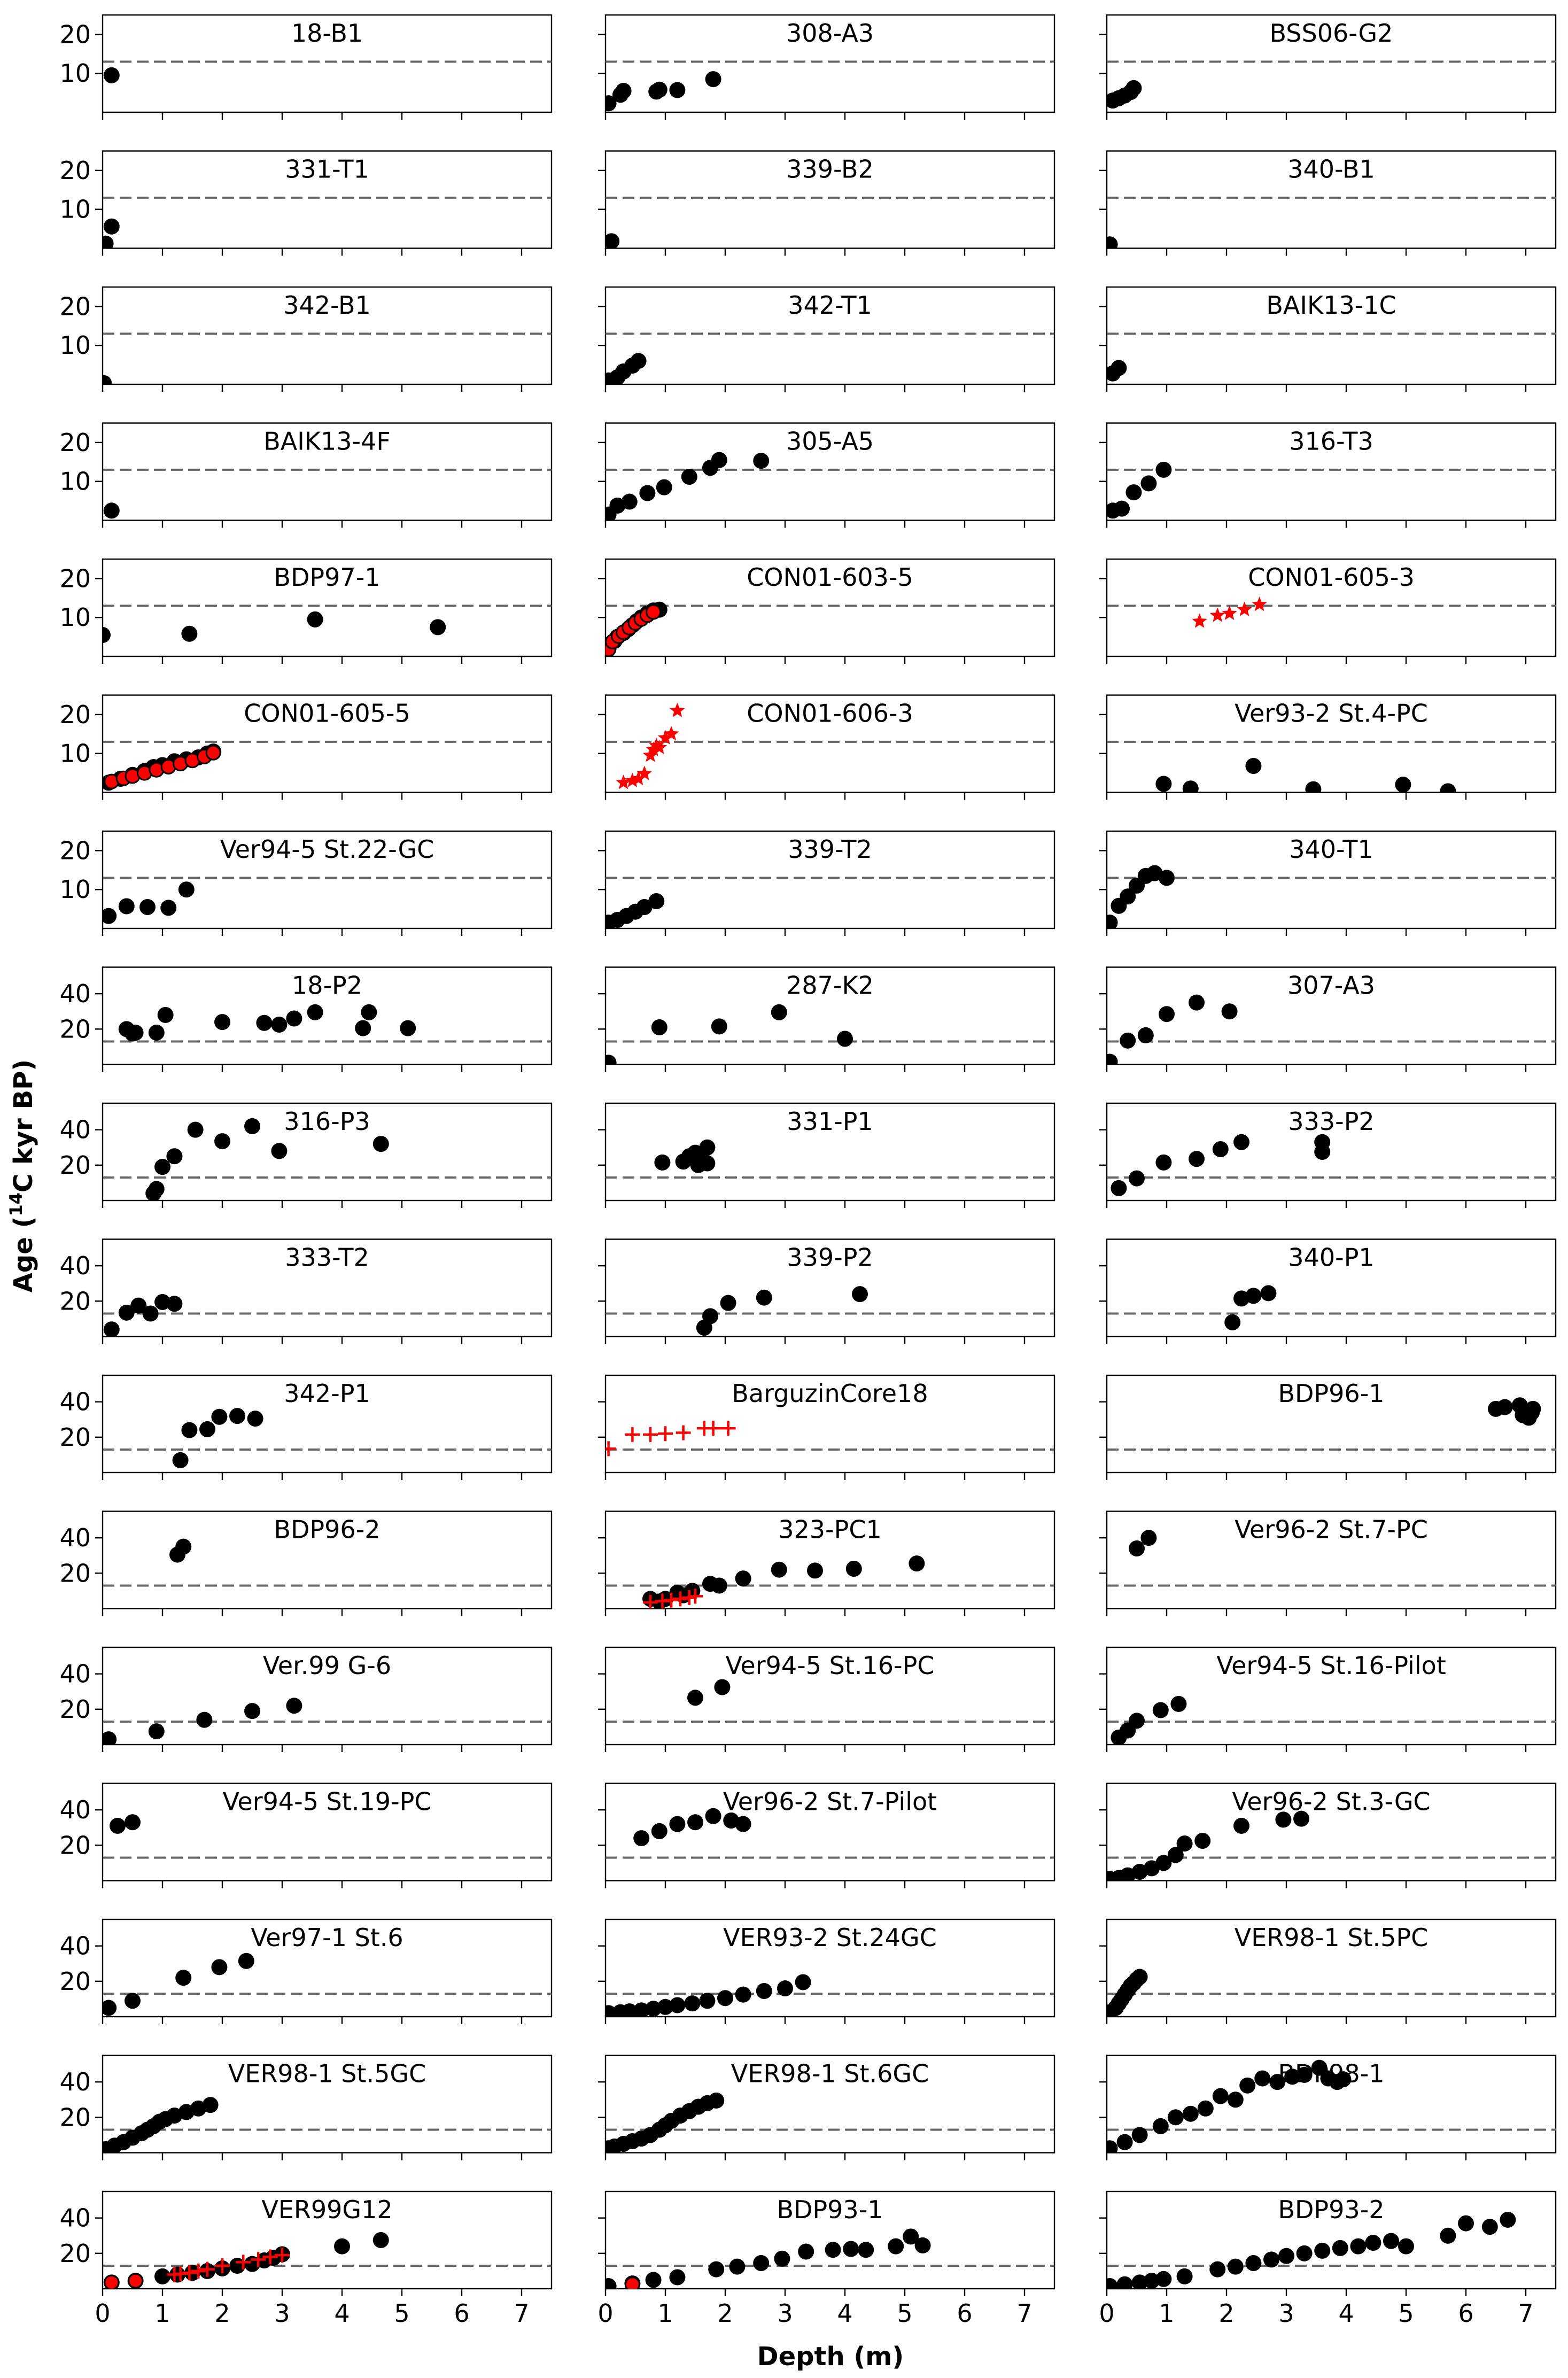  What do you see at coordinates (1331, 713) in the screenshot?
I see `panel-title: Ver93-2 St.4-PC` at bounding box center [1331, 713].